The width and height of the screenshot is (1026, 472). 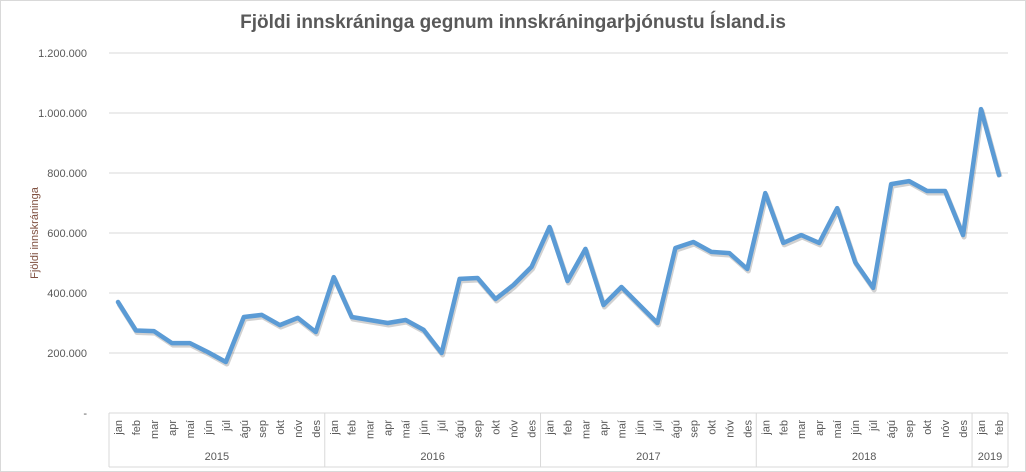 I want to click on y-tick-label: 800.000, so click(x=67, y=174).